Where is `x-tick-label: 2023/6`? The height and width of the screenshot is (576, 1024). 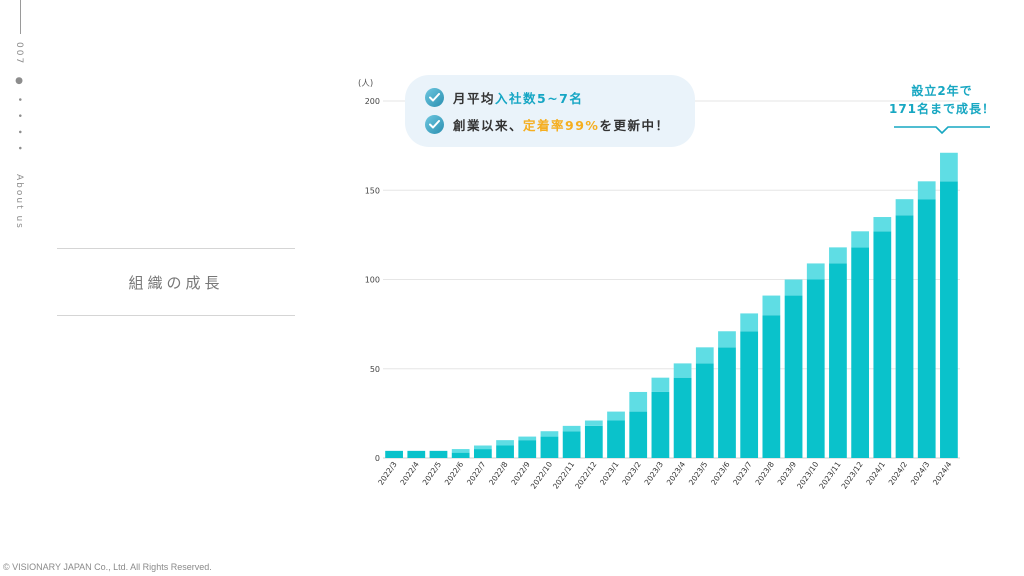
x-tick-label: 2023/6 is located at coordinates (720, 473).